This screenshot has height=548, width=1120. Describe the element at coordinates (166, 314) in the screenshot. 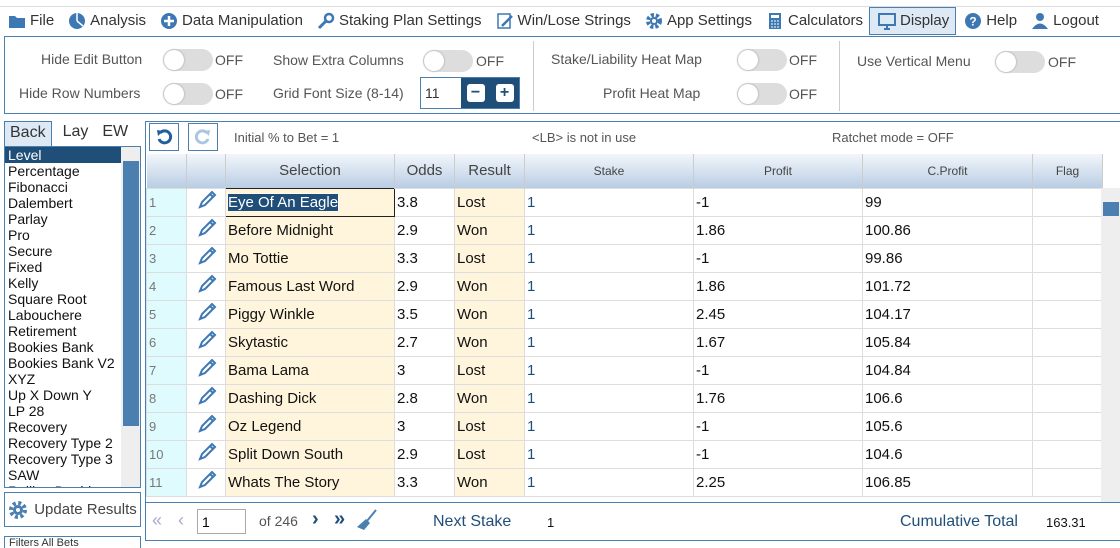

I see `cell: 5` at that location.